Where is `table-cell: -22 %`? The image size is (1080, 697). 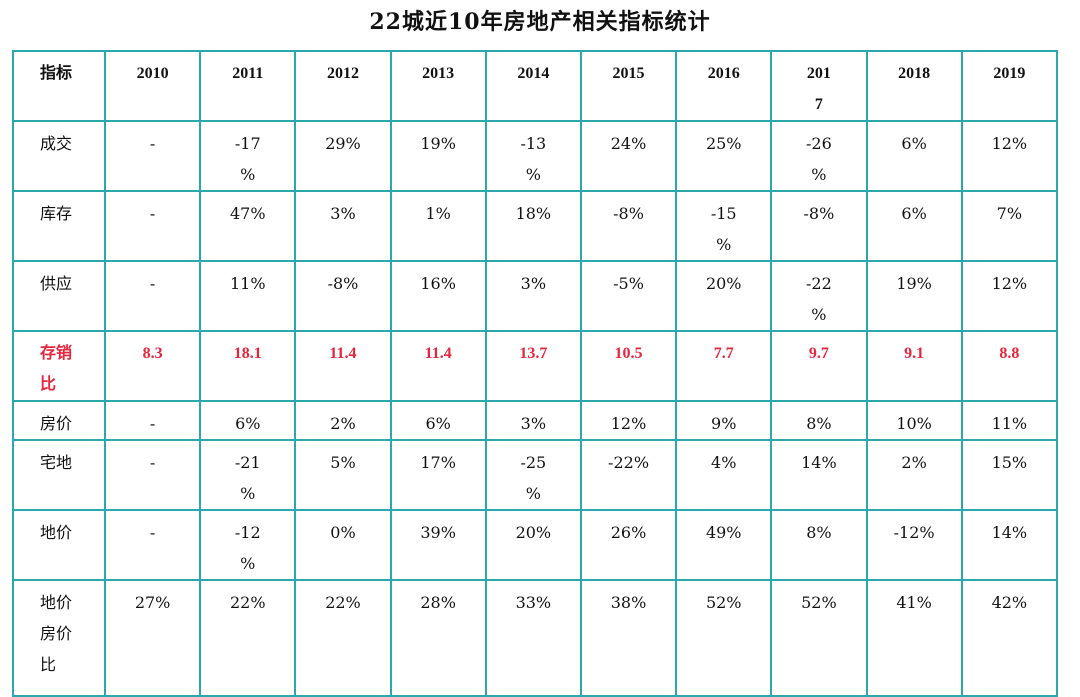 table-cell: -22 % is located at coordinates (819, 296).